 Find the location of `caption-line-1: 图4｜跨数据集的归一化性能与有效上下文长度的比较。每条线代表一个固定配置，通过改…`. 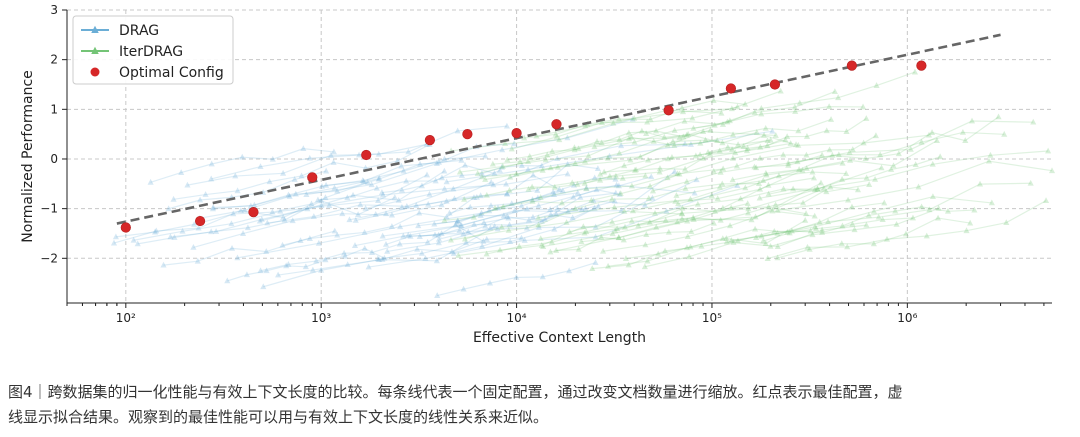

caption-line-1: 图4｜跨数据集的归一化性能与有效上下文长度的比较。每条线代表一个固定配置，通过改… is located at coordinates (455, 392).